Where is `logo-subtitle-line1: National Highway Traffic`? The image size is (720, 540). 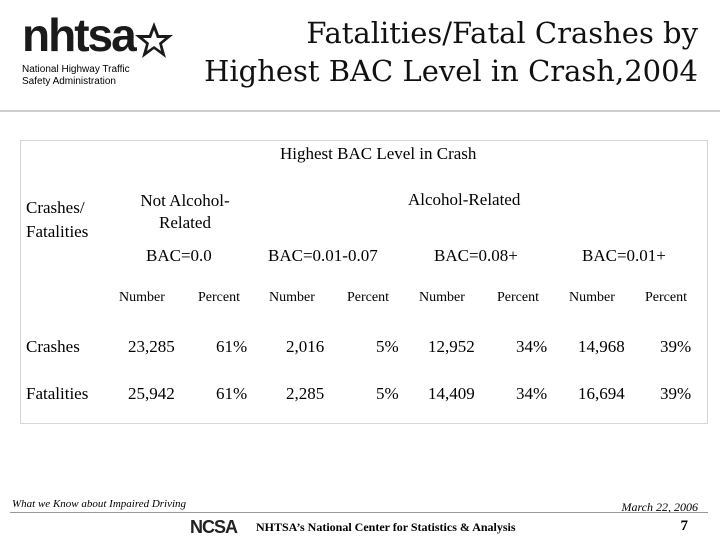
logo-subtitle-line1: National Highway Traffic is located at coordinates (76, 69).